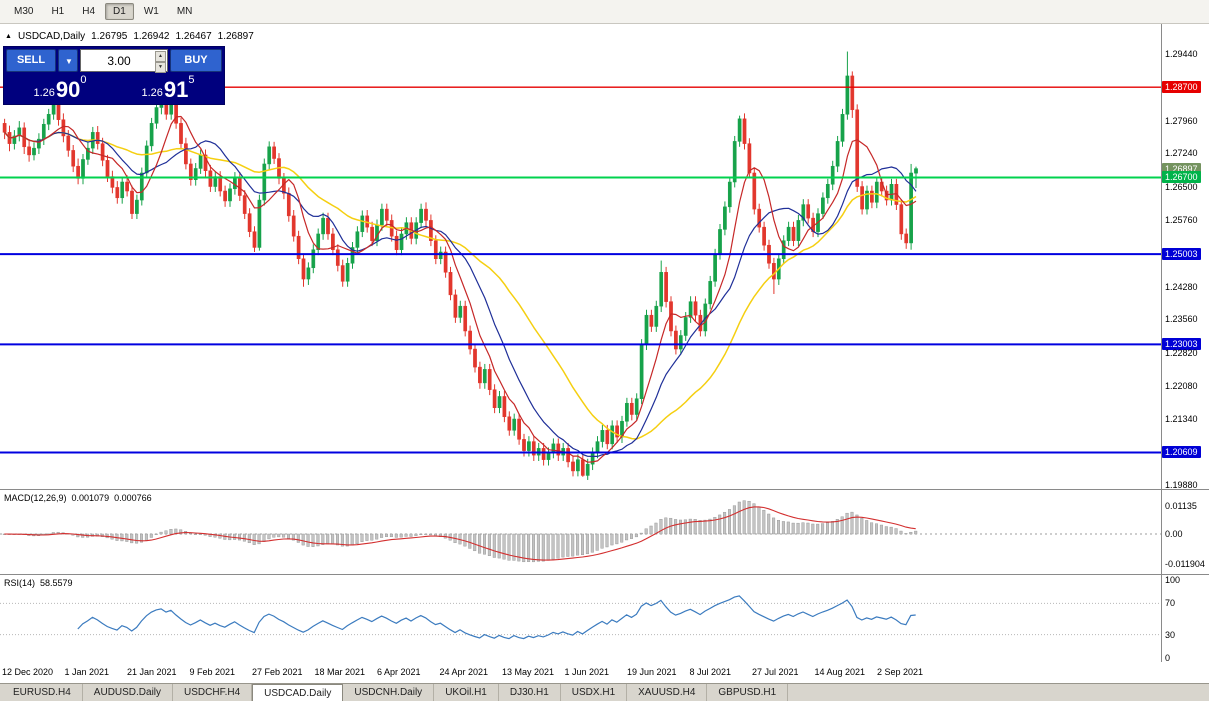 This screenshot has width=1209, height=701. I want to click on date-label: 9 Feb 2021, so click(212, 672).